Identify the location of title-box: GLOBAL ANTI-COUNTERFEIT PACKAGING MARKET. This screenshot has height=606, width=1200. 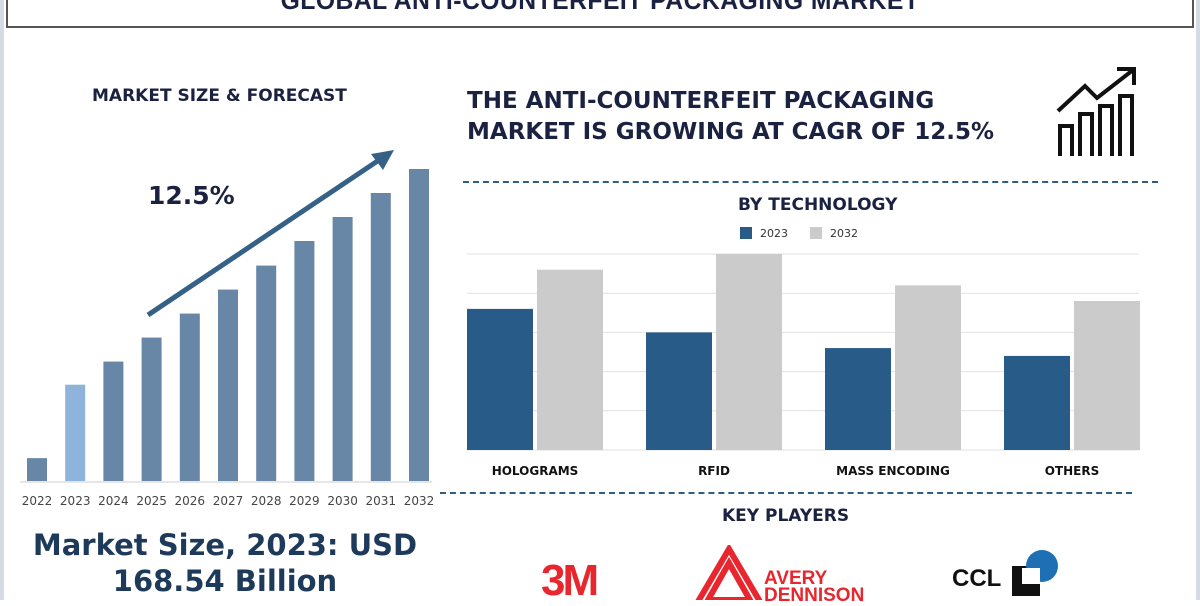
(600, 14).